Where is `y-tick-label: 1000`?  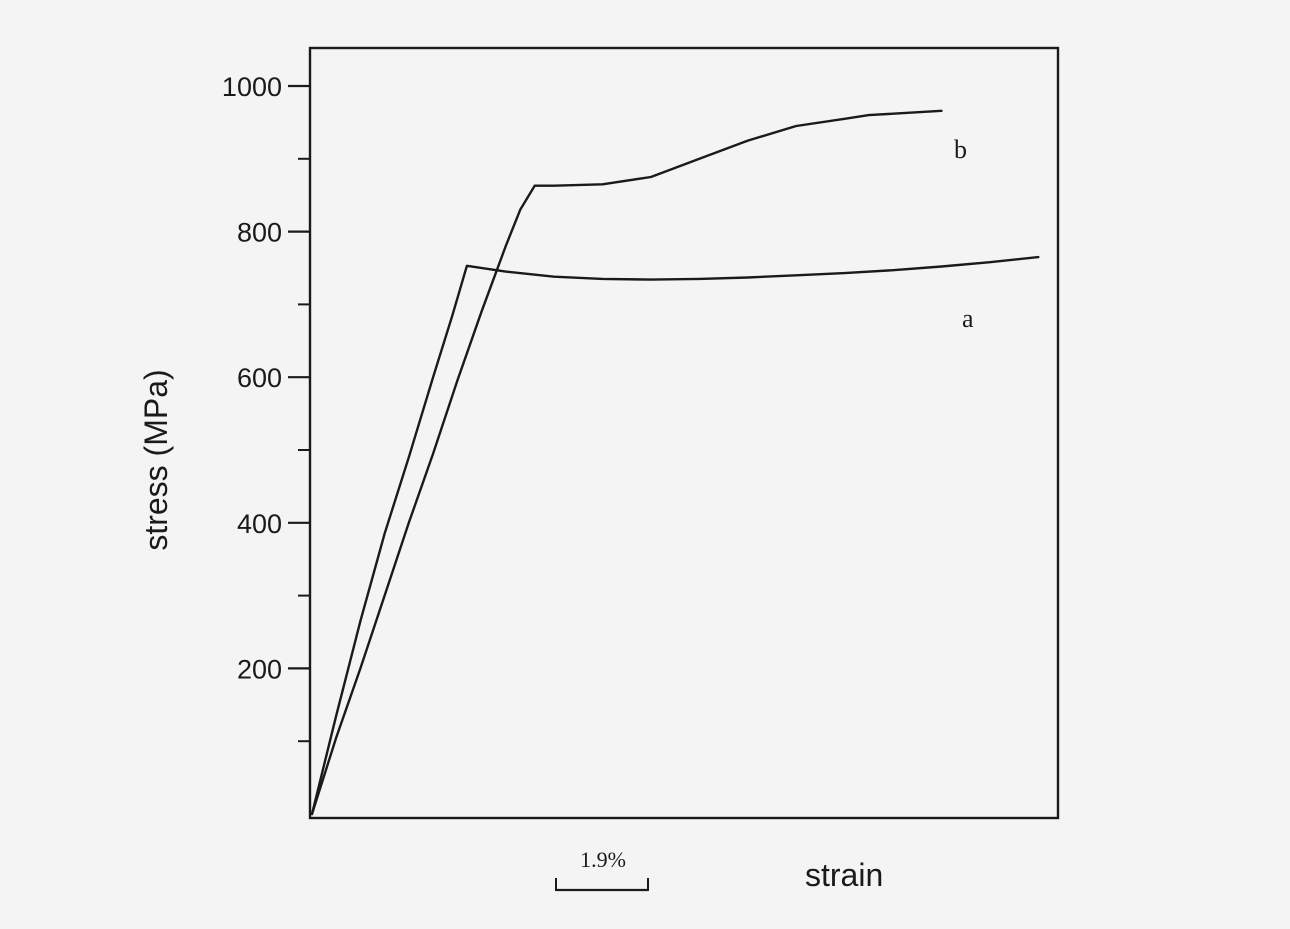
y-tick-label: 1000 is located at coordinates (252, 87).